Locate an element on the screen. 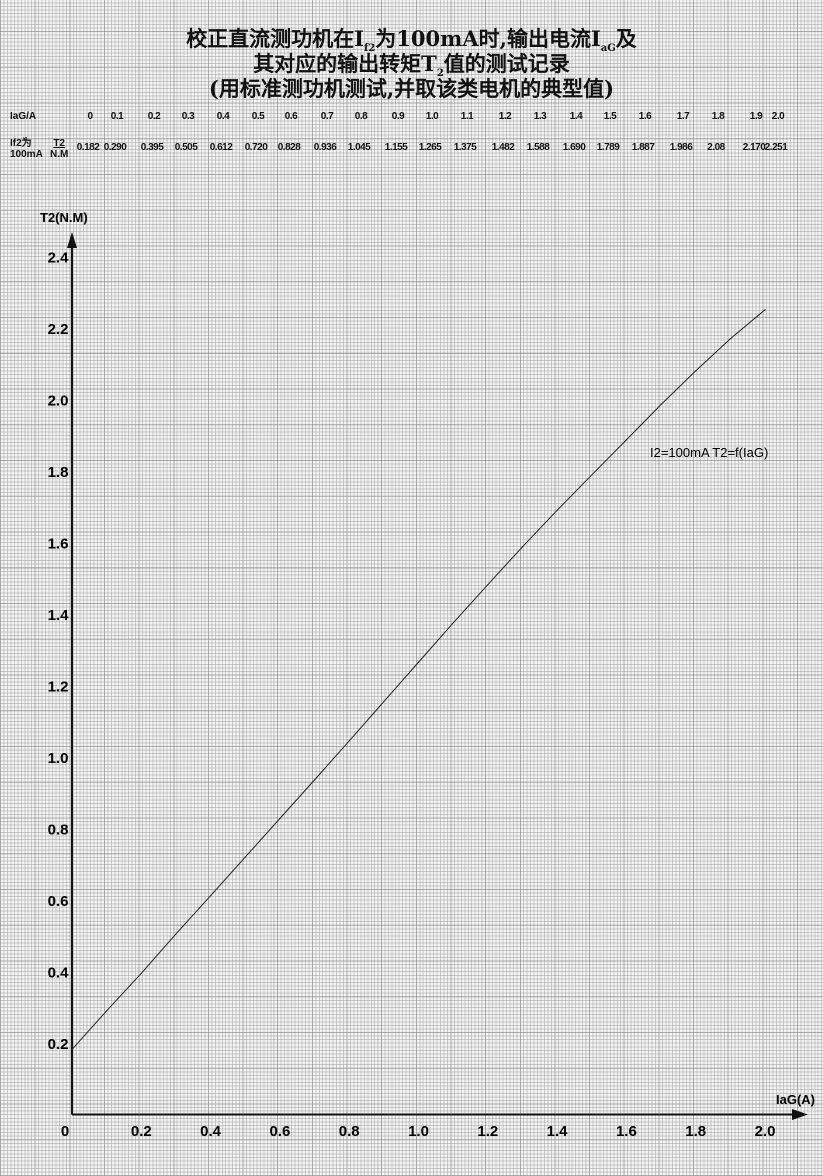 The width and height of the screenshot is (823, 1176). y-tick-label: 0.8 is located at coordinates (58, 830).